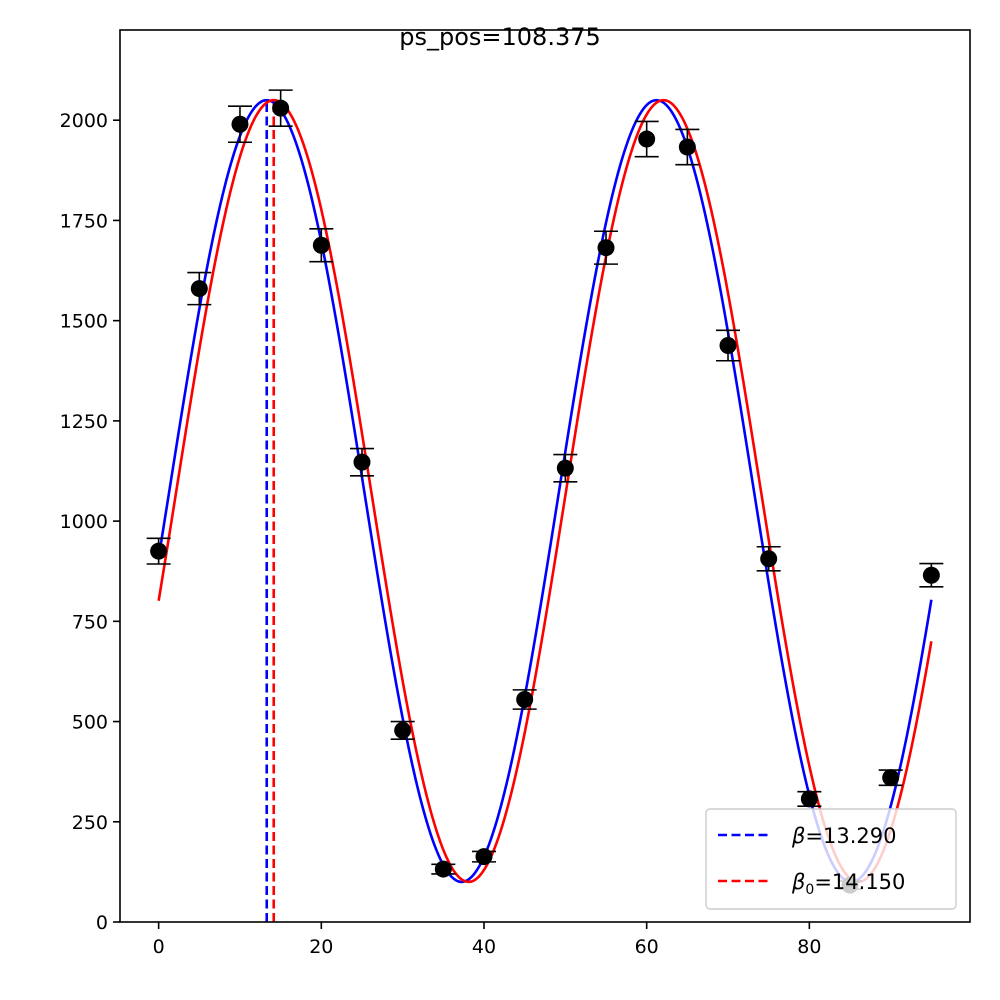  I want to click on chart-title: ps_pos=108.375, so click(500, 37).